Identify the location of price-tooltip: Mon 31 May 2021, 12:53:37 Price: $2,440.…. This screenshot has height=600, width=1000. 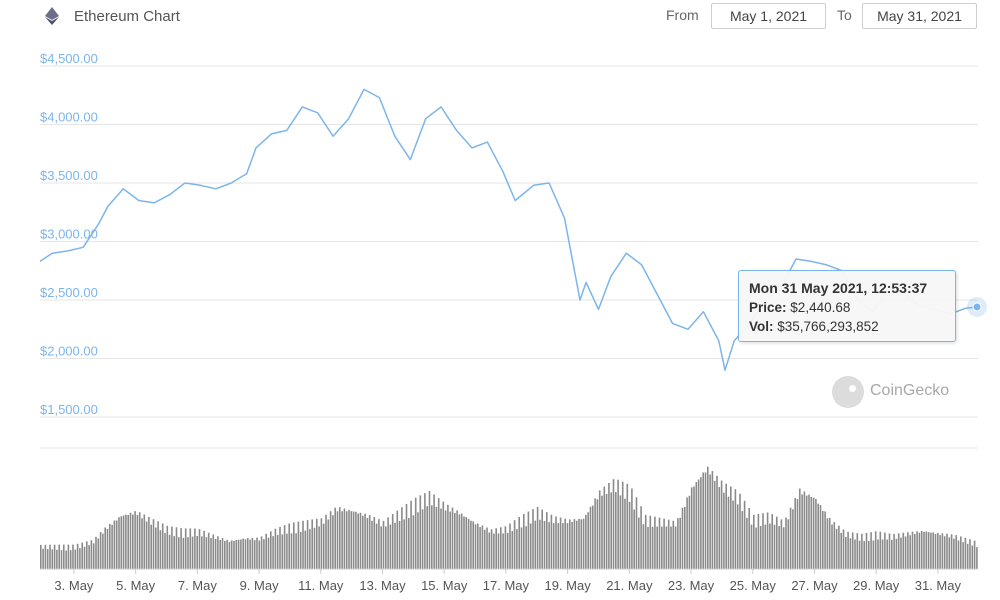
(847, 306).